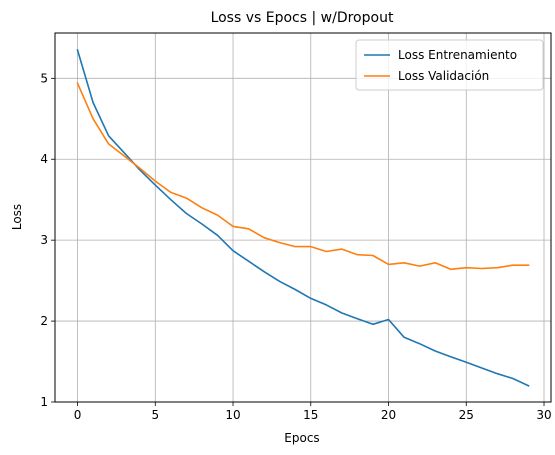 The image size is (555, 455). Describe the element at coordinates (155, 415) in the screenshot. I see `x-tick-label: 5` at that location.